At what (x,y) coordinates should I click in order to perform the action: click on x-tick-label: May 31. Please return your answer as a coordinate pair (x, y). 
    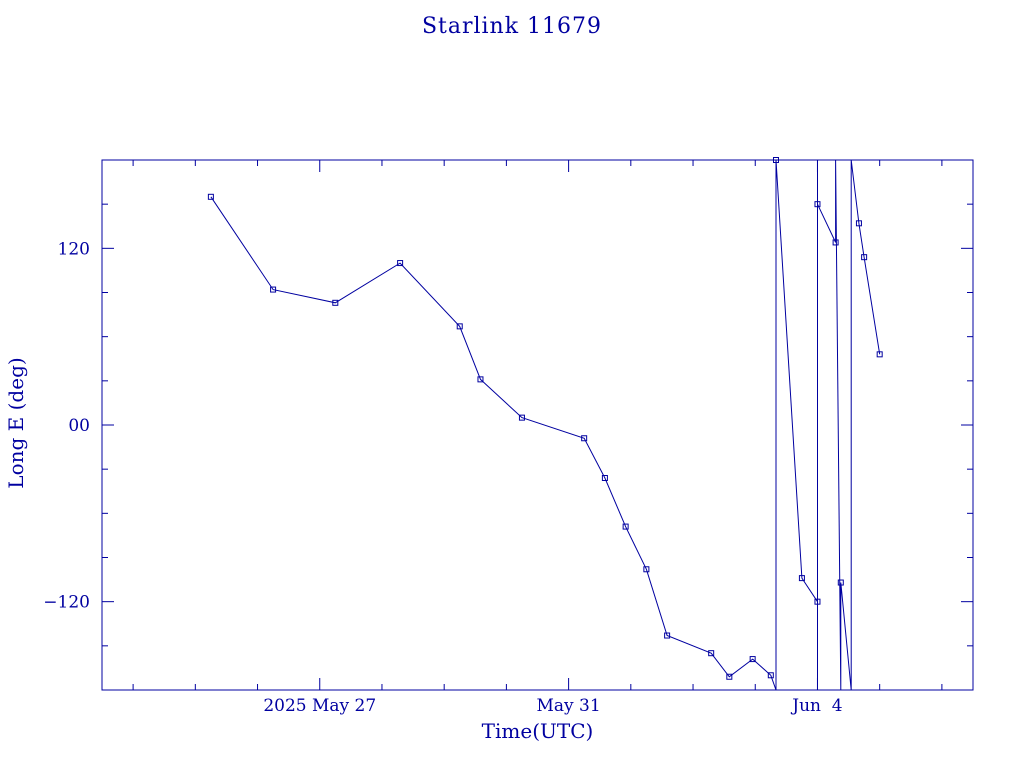
    Looking at the image, I should click on (569, 706).